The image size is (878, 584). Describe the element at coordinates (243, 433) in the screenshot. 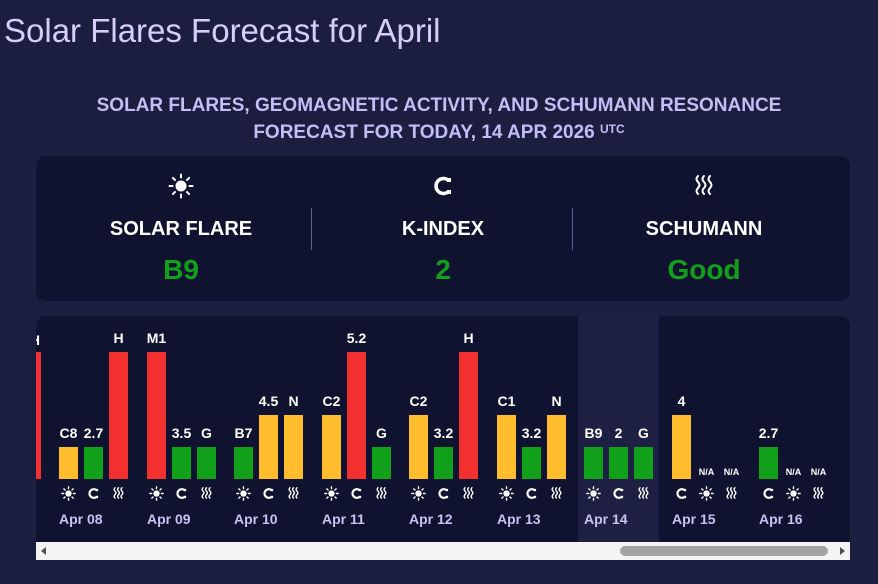

I see `bar-value-label: B7` at that location.